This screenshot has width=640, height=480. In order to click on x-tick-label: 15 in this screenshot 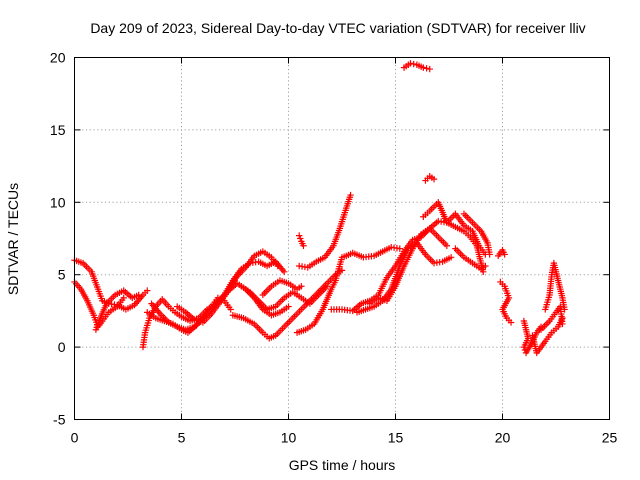, I will do `click(396, 438)`.